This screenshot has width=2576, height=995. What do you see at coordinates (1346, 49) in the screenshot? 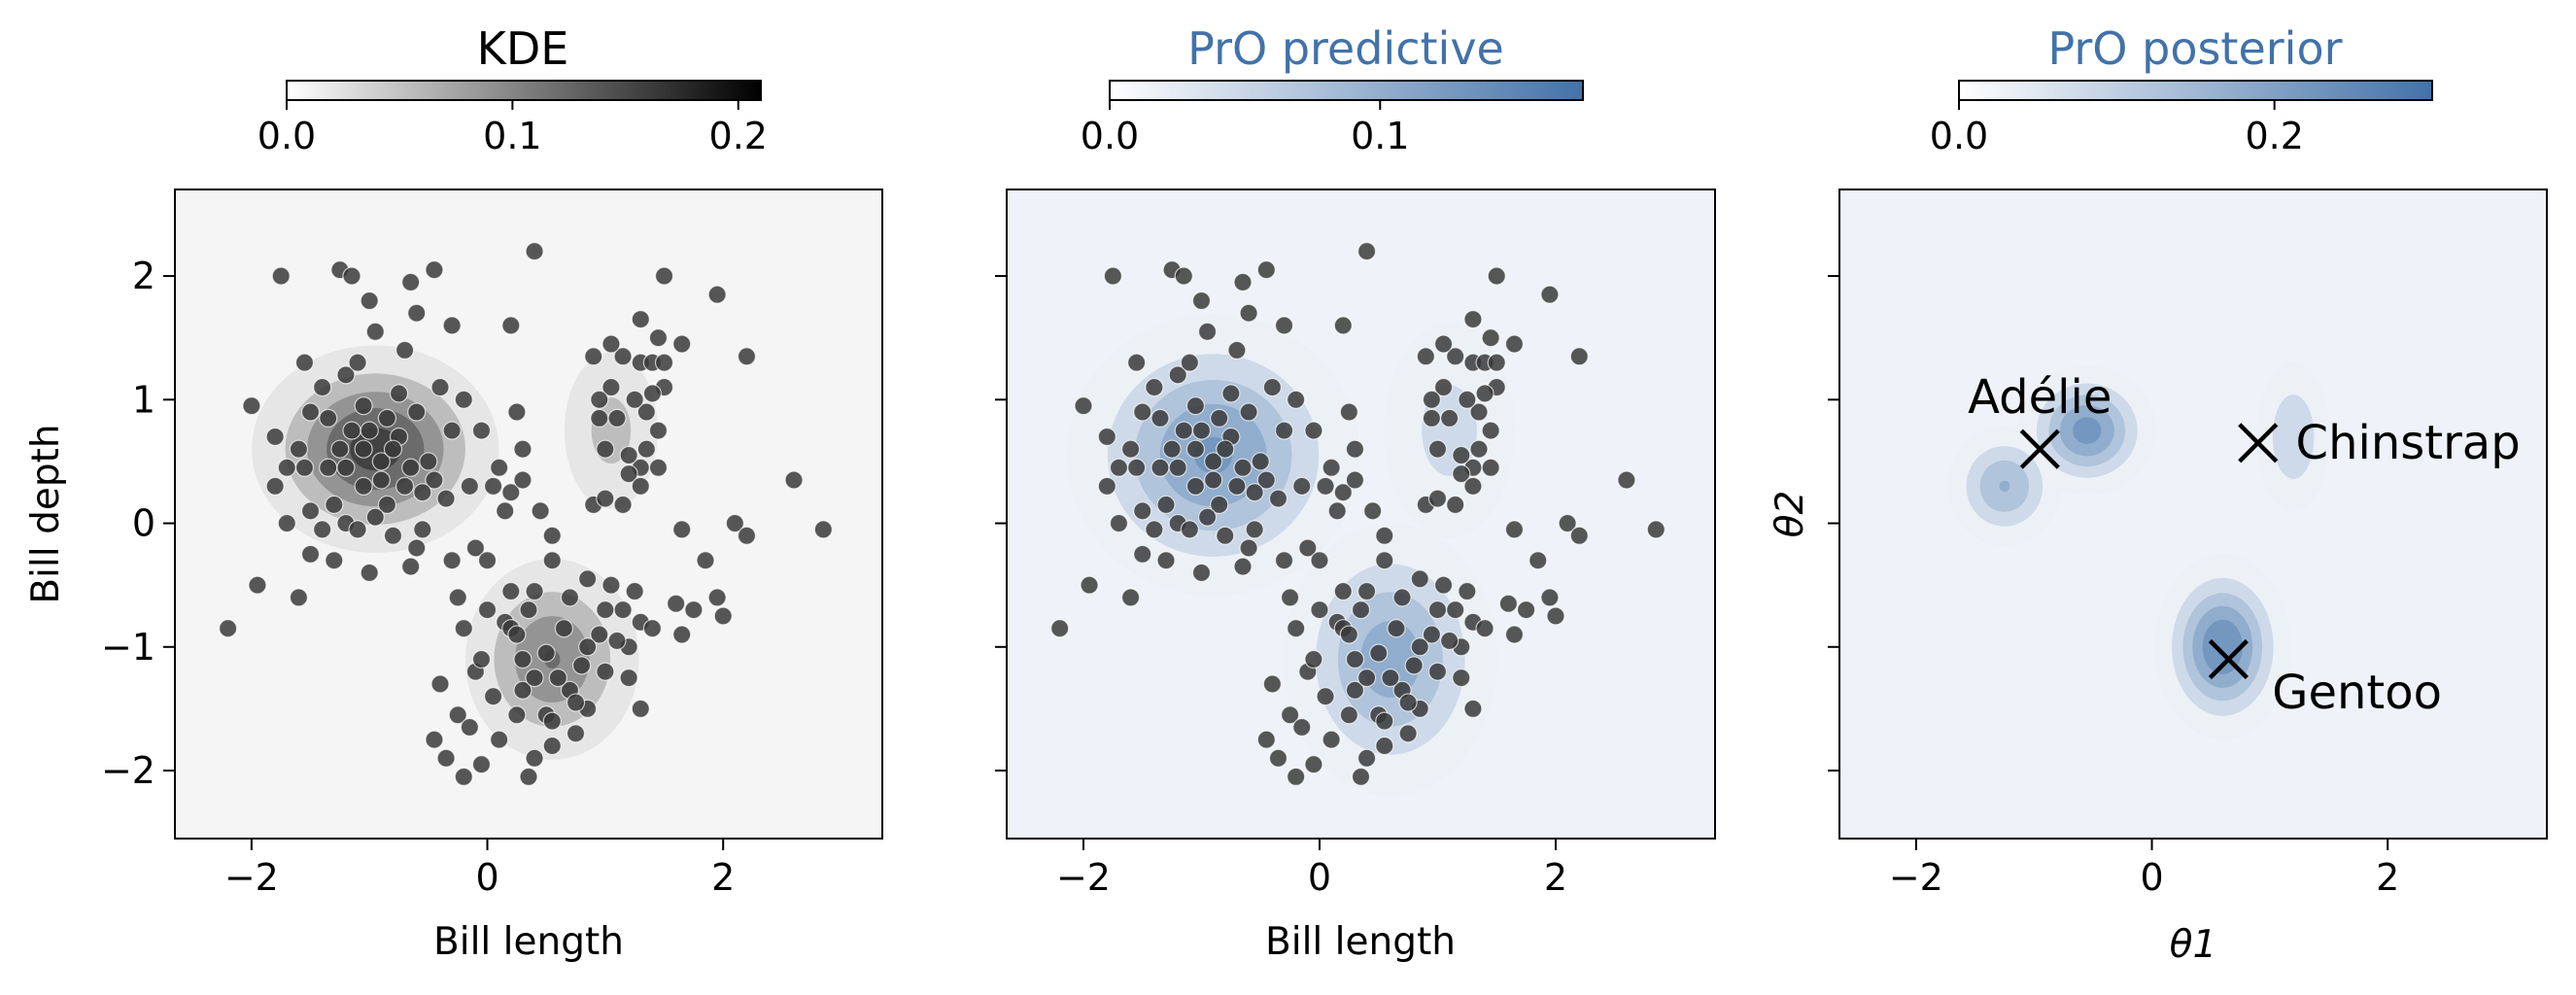
I see `chart-title-predictive: PrO predictive` at bounding box center [1346, 49].